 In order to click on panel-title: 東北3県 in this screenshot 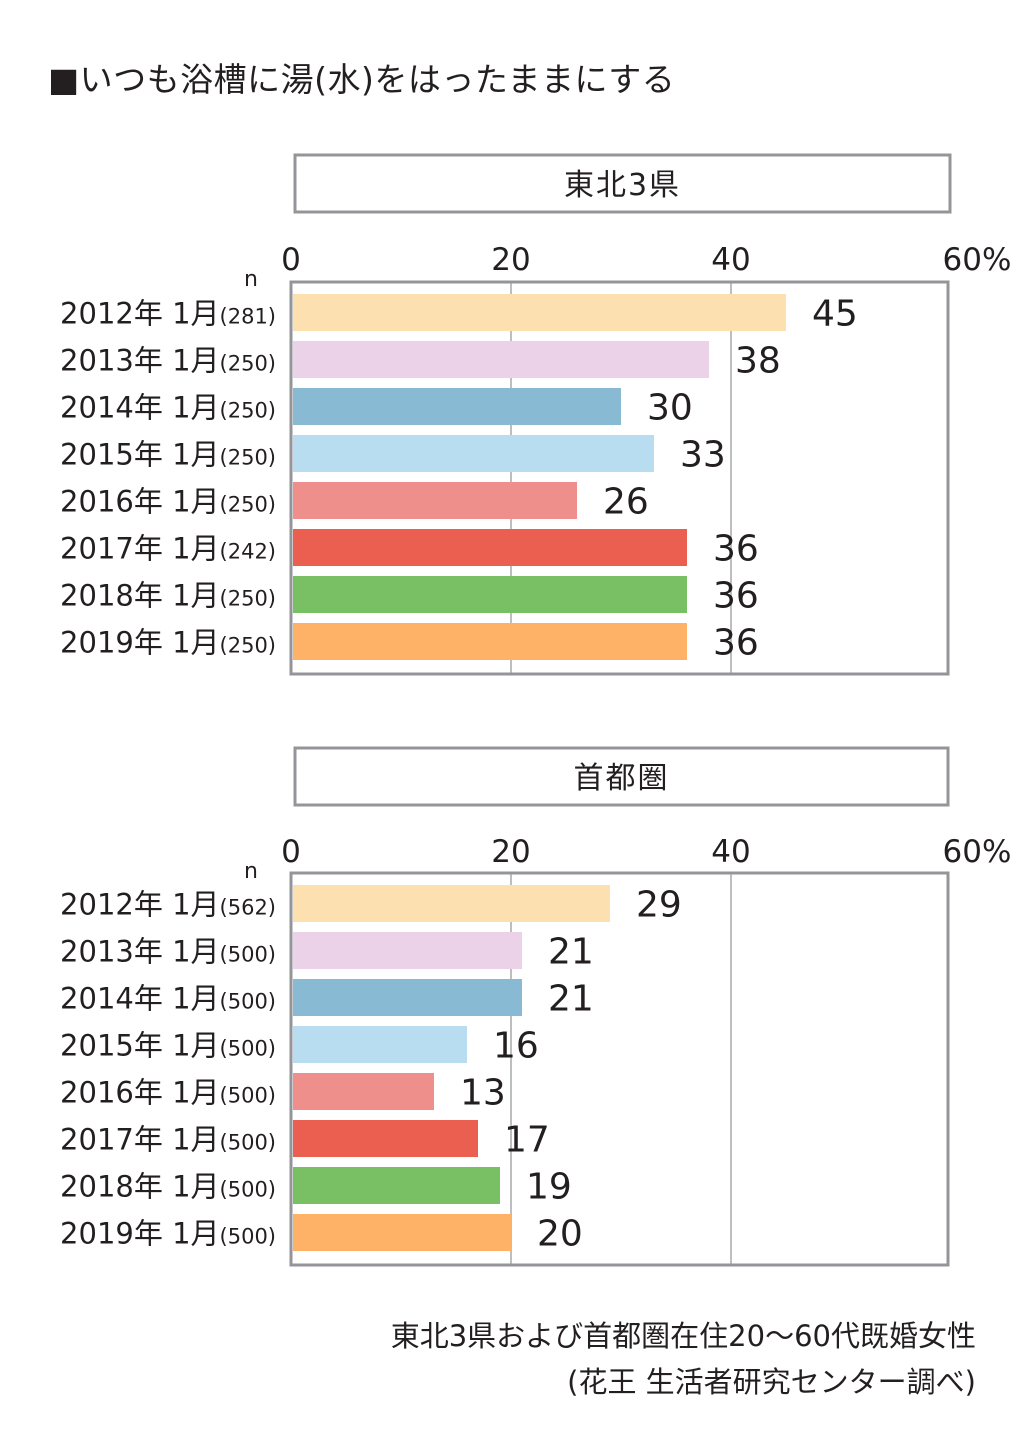, I will do `click(622, 185)`.